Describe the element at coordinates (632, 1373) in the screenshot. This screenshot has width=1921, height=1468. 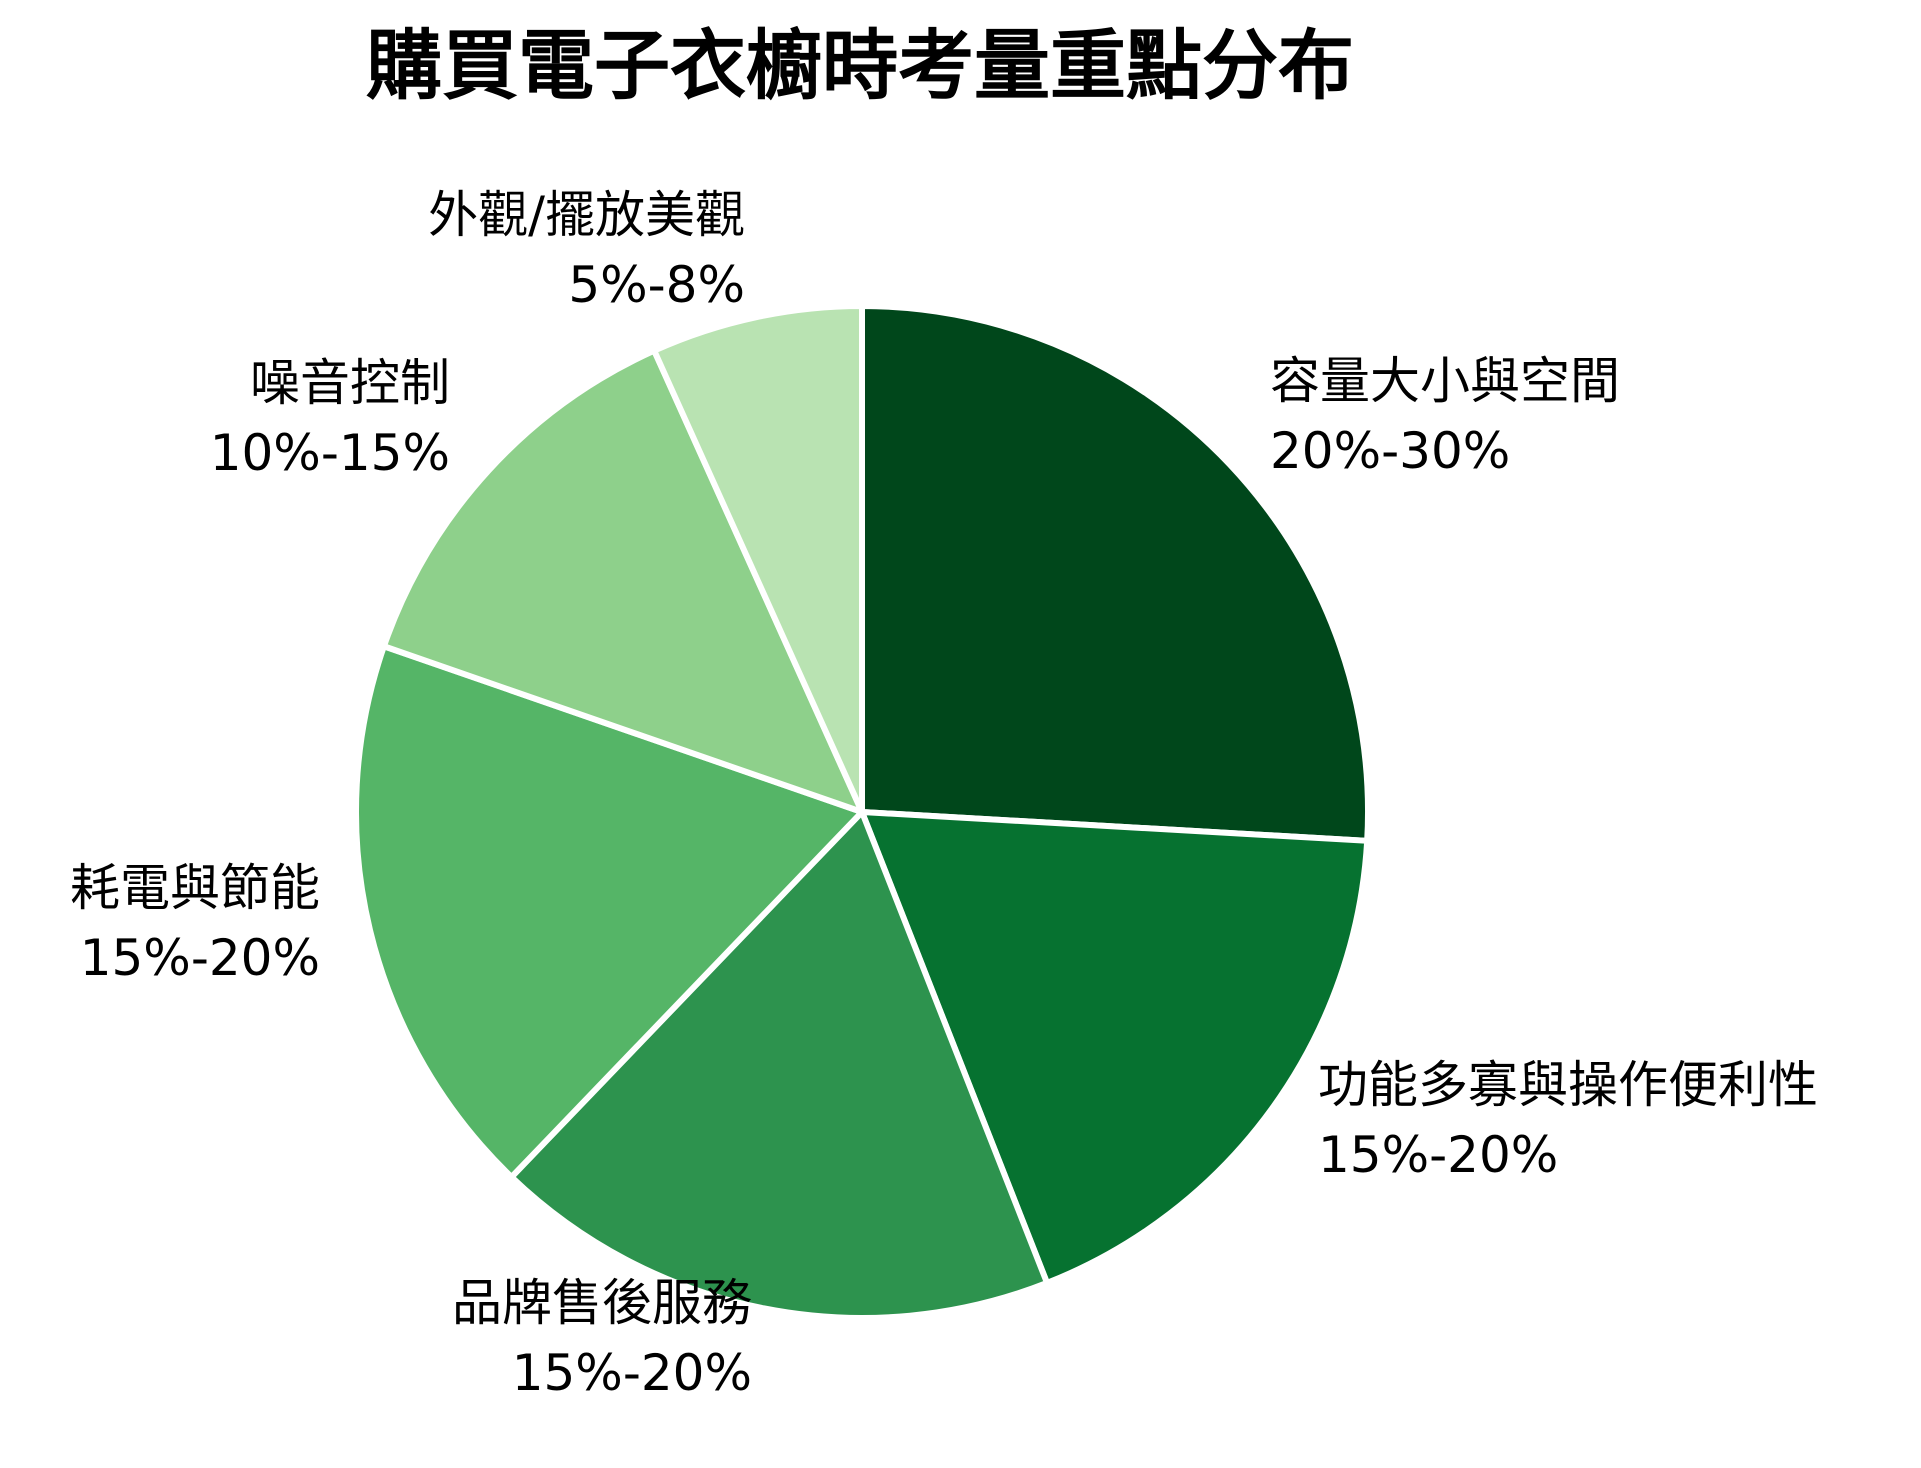
I see `slice-label-range-3: 15%-20%` at that location.